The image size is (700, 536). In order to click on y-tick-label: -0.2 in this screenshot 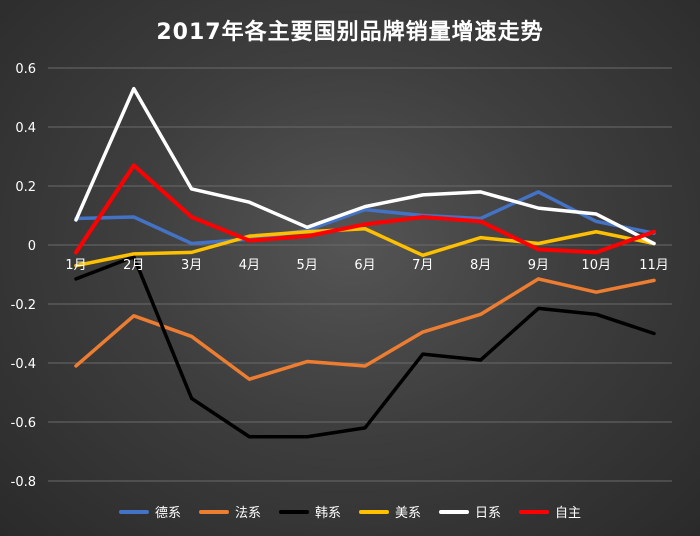, I will do `click(23, 305)`.